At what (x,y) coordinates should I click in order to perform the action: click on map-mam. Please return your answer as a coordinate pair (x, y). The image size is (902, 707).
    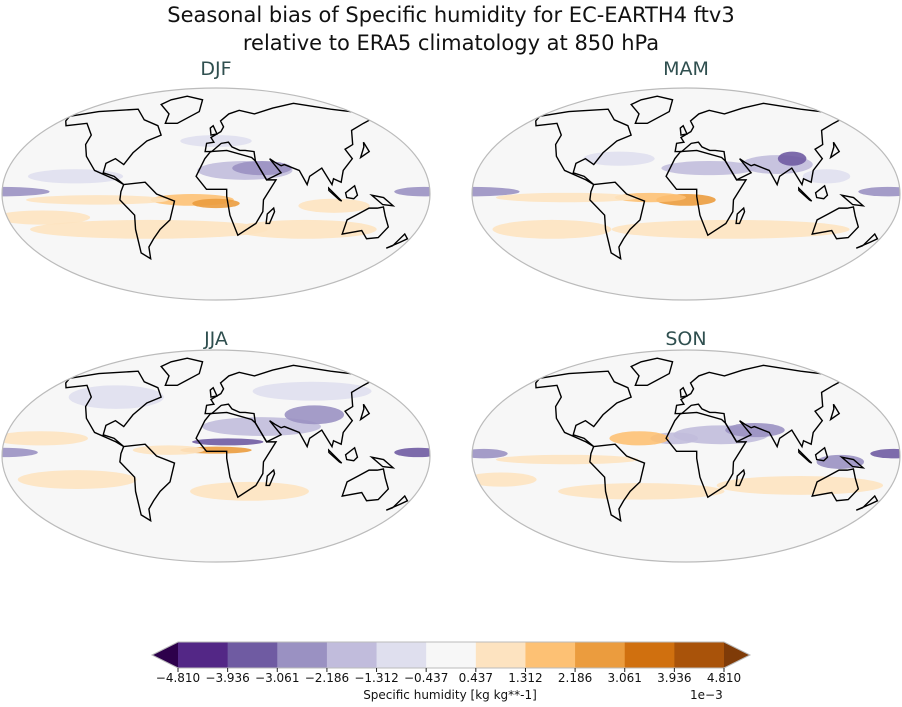
    Looking at the image, I should click on (686, 194).